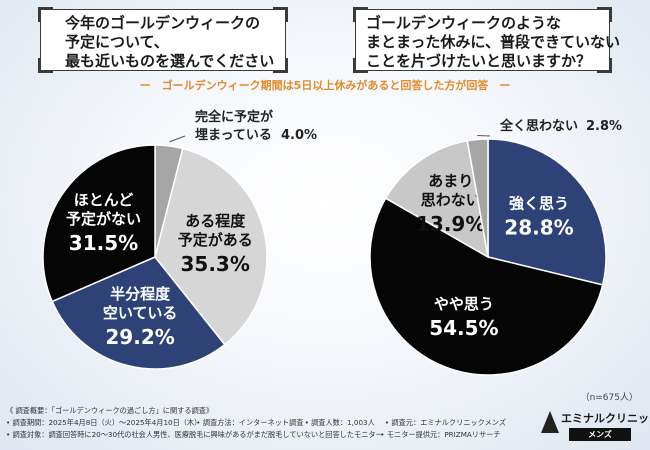 This screenshot has height=450, width=650. I want to click on pie-value-やや思う: 54.5%, so click(463, 328).